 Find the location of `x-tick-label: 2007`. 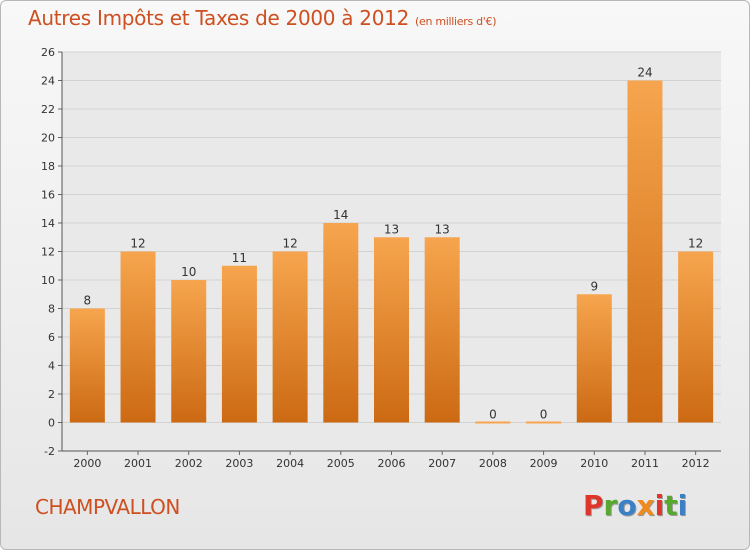

x-tick-label: 2007 is located at coordinates (442, 463).